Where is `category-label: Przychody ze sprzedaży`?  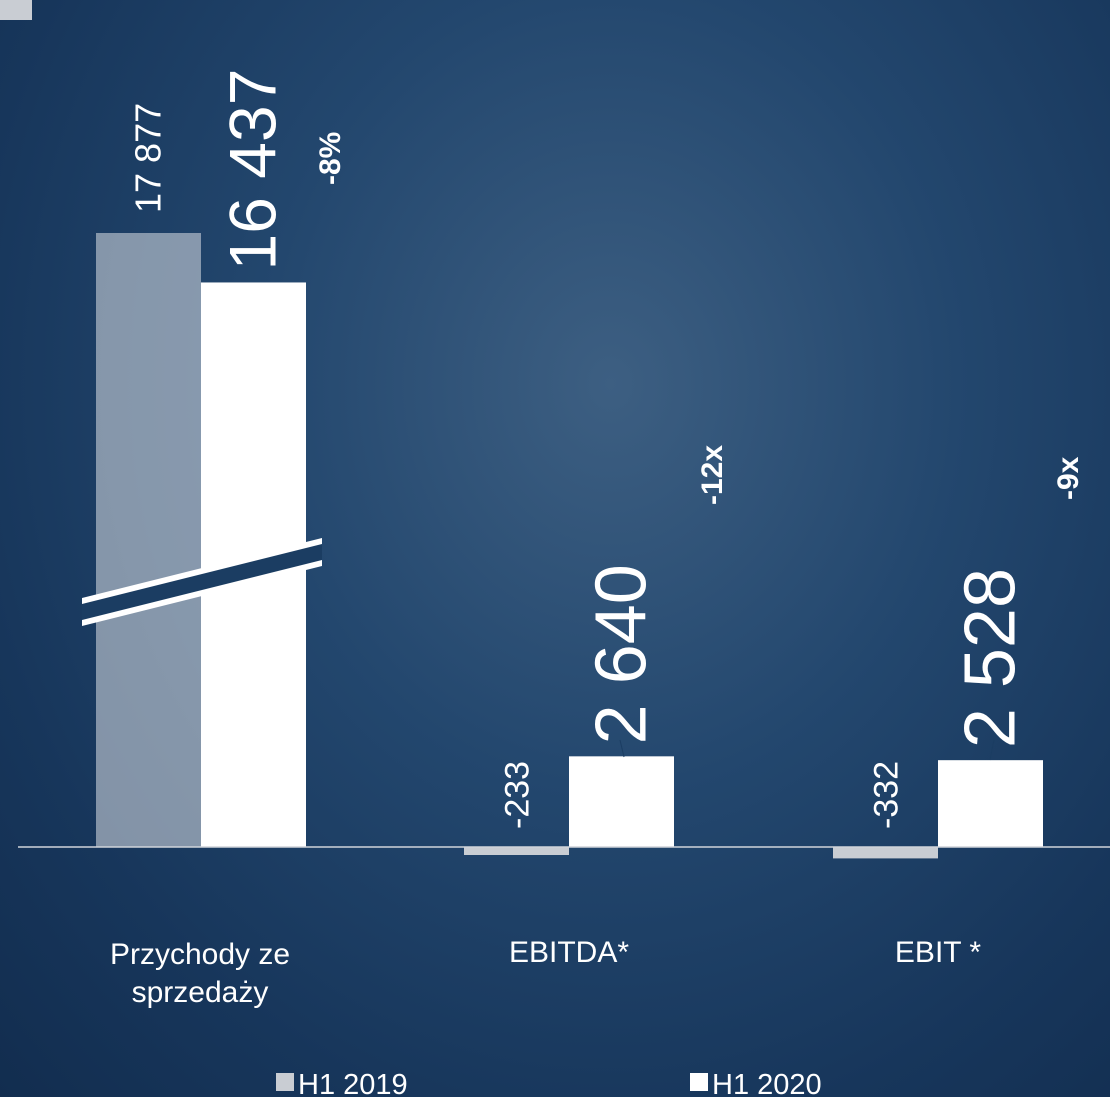 category-label: Przychody ze sprzedaży is located at coordinates (200, 973).